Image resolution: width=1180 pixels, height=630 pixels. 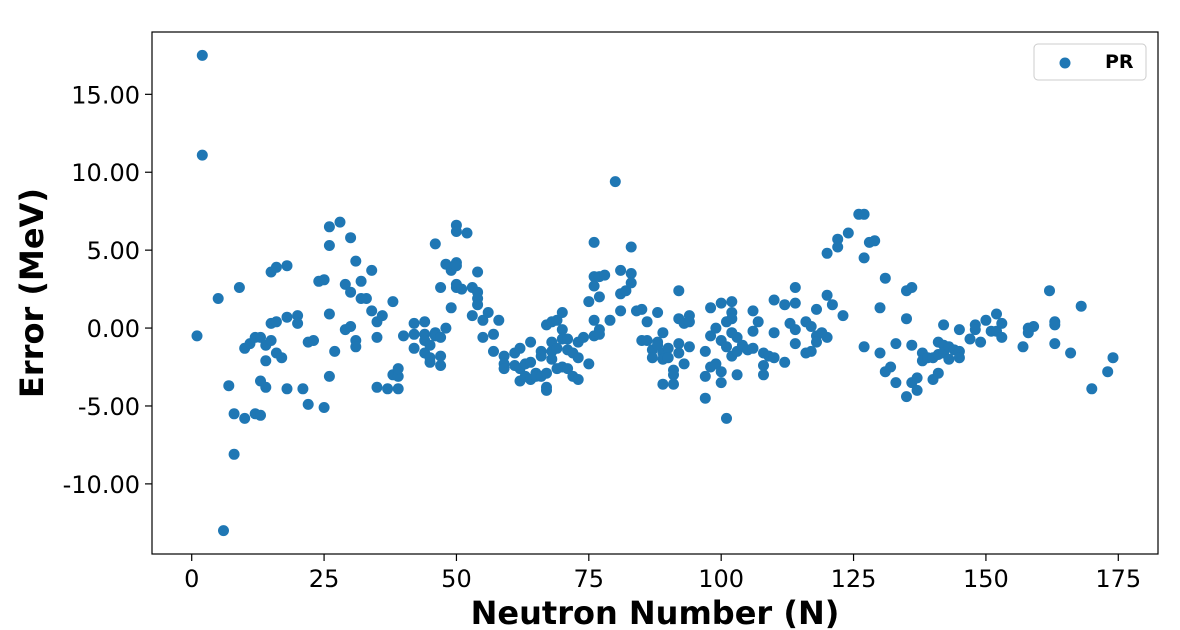 I want to click on y-axis: -10.00 -5.00 0.00 5.00 10.00 15.00, so click(x=107, y=290).